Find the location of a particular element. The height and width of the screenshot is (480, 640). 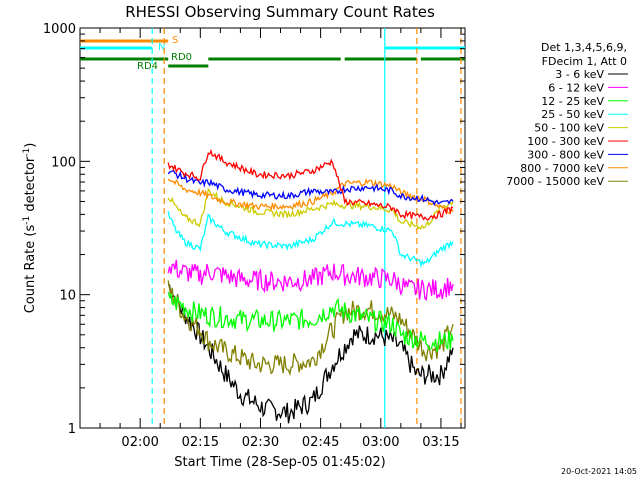

flag-label: N is located at coordinates (161, 47).